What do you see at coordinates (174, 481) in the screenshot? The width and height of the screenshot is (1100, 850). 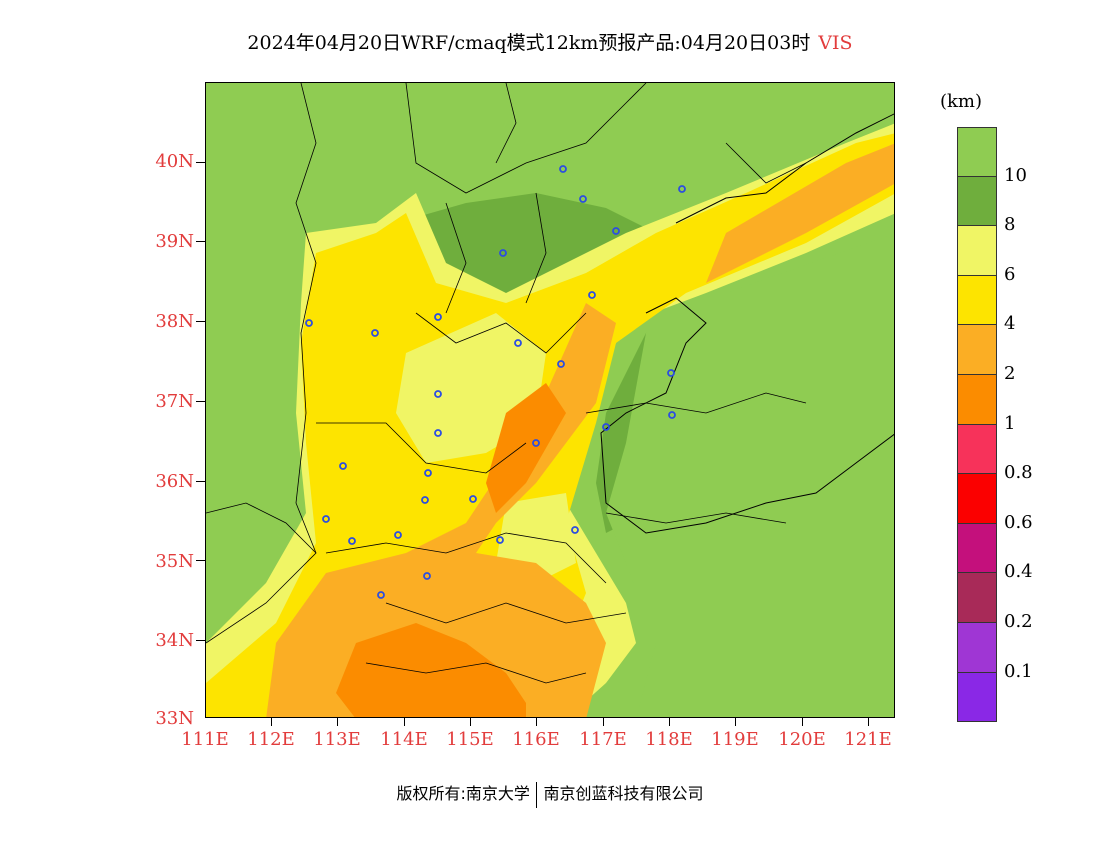 I see `lat-label: 36N` at bounding box center [174, 481].